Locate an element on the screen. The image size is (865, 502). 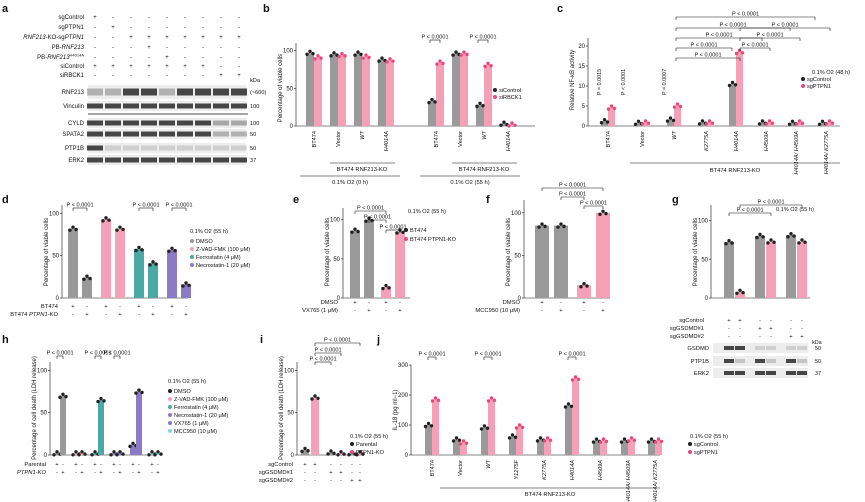
panel-letter: j is located at coordinates (378, 340).